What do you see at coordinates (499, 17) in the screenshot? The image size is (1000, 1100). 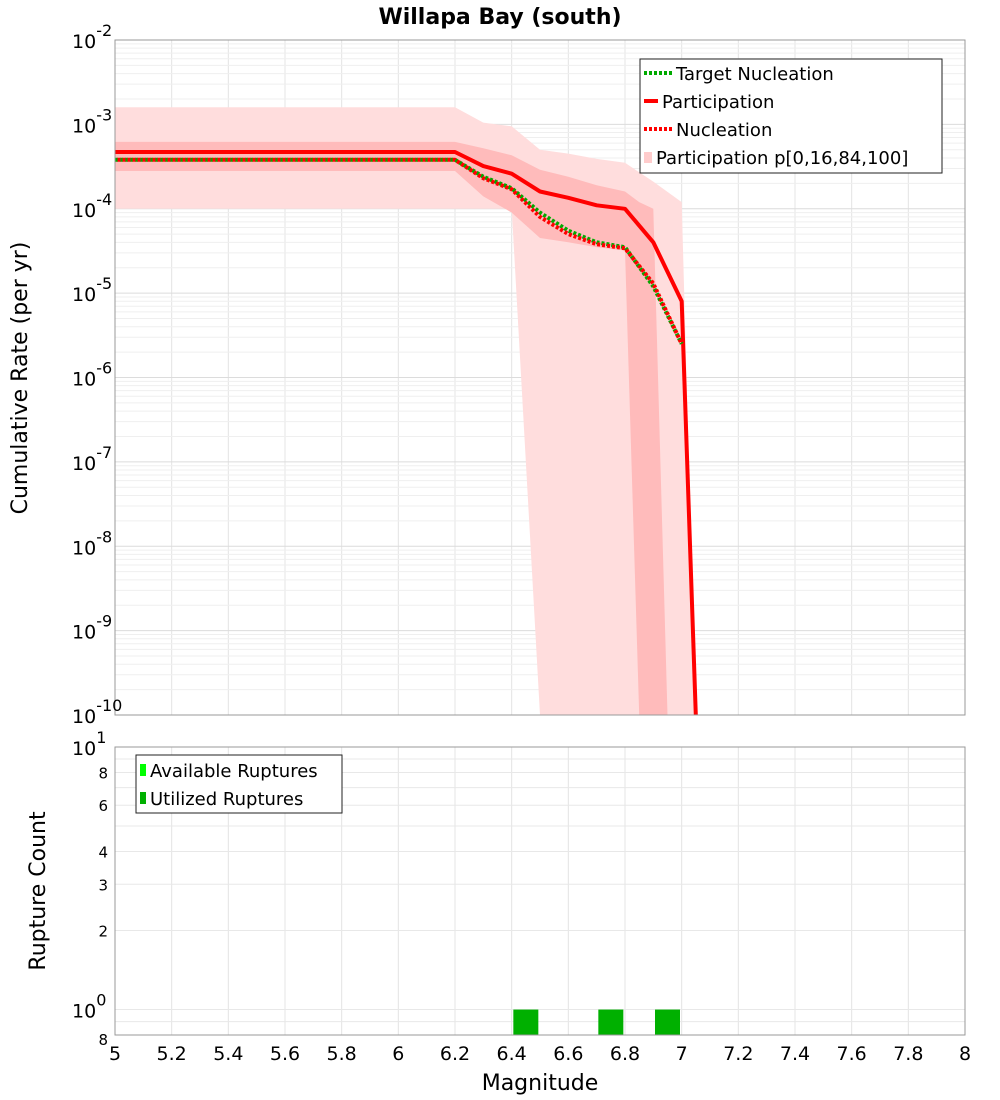 I see `chart-title: Willapa Bay (south)` at bounding box center [499, 17].